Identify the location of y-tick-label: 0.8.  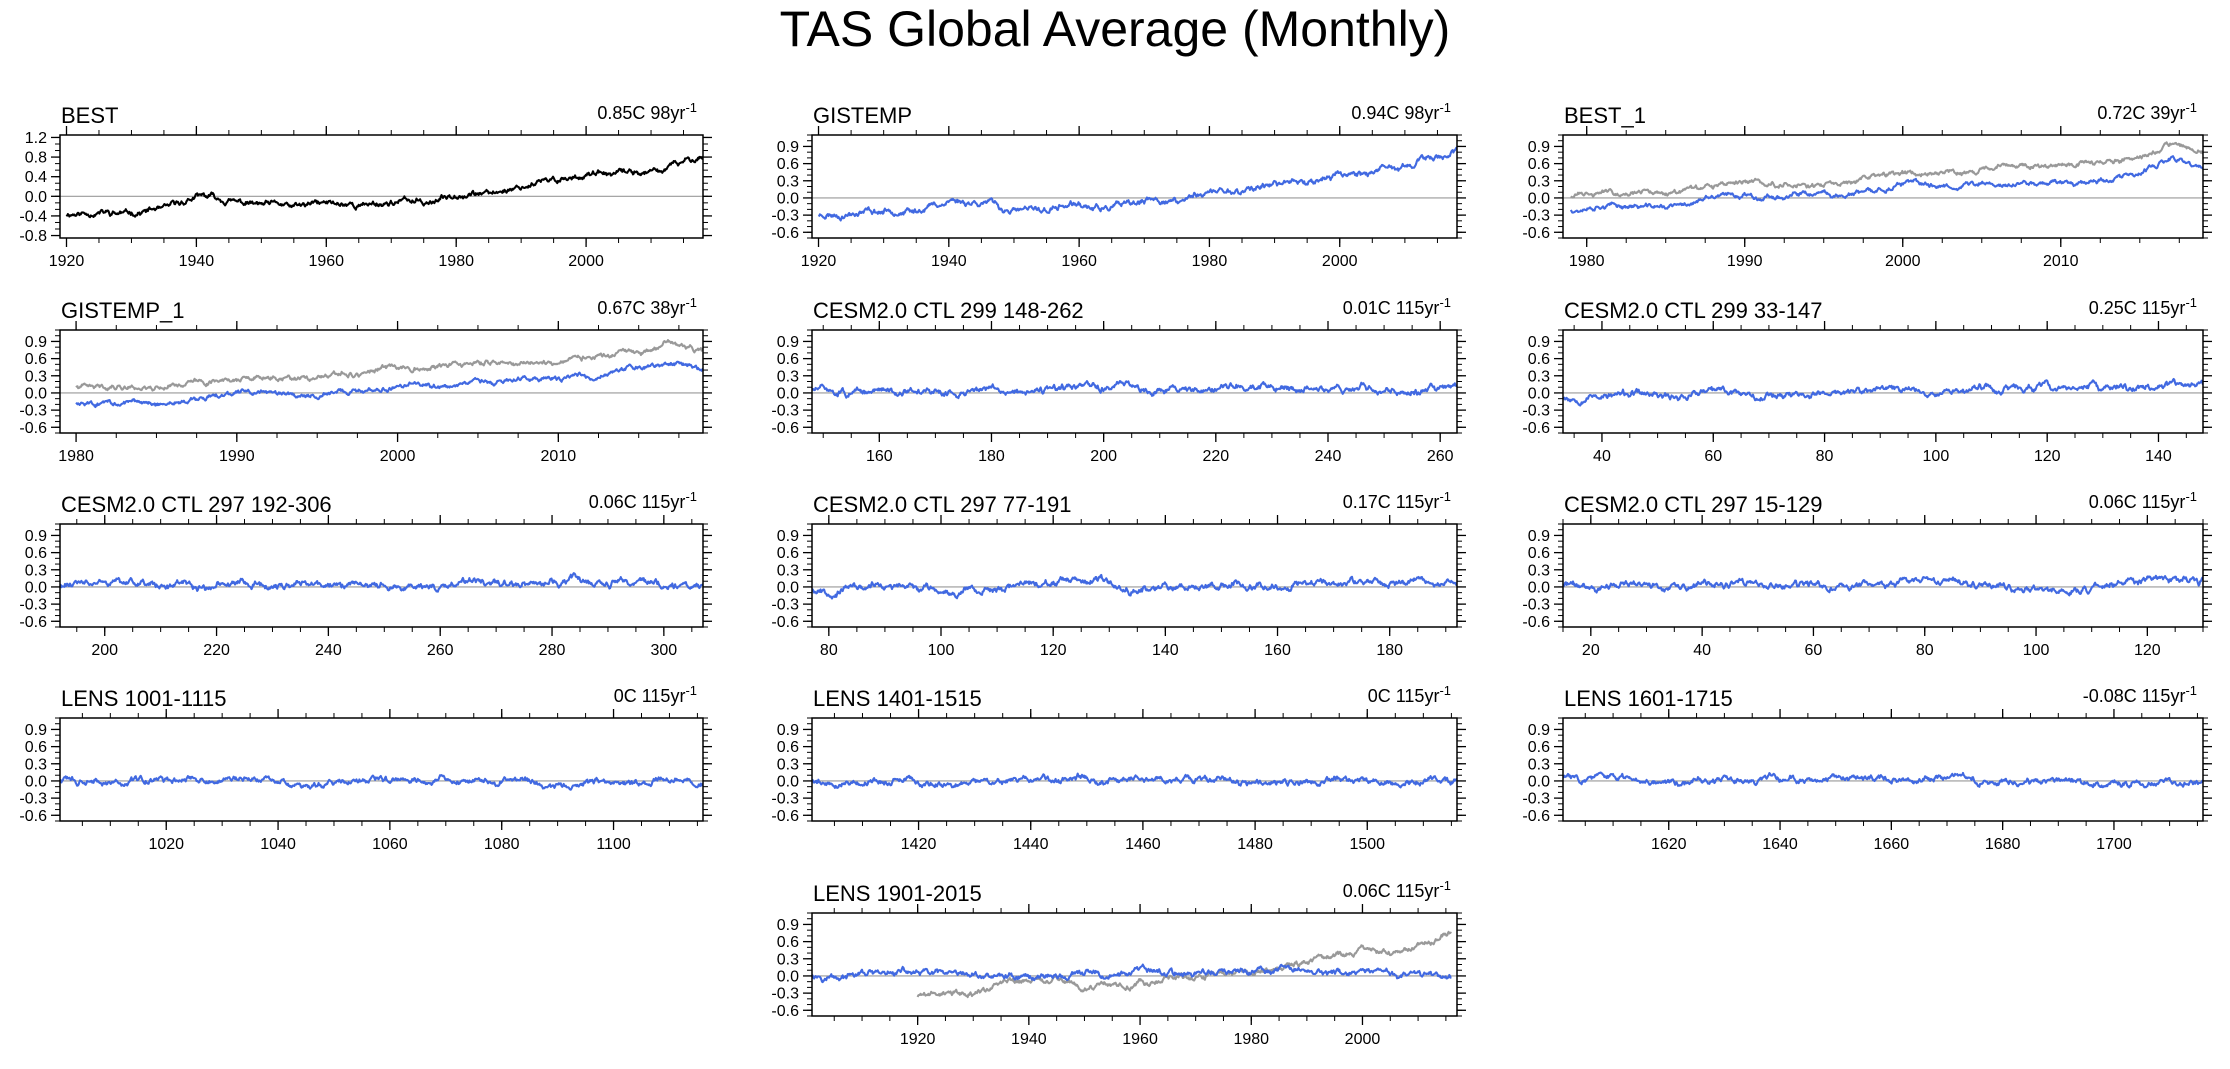
(36, 158).